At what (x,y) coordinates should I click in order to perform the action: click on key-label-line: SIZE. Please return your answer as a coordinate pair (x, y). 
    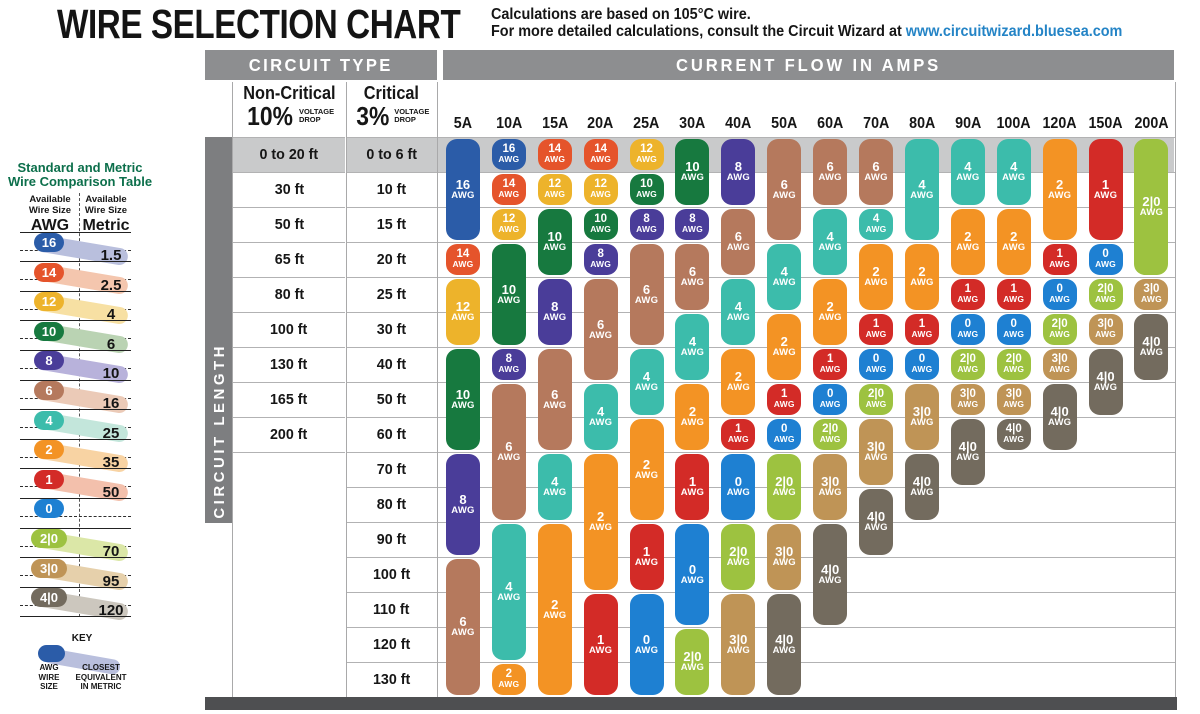
    Looking at the image, I should click on (49, 686).